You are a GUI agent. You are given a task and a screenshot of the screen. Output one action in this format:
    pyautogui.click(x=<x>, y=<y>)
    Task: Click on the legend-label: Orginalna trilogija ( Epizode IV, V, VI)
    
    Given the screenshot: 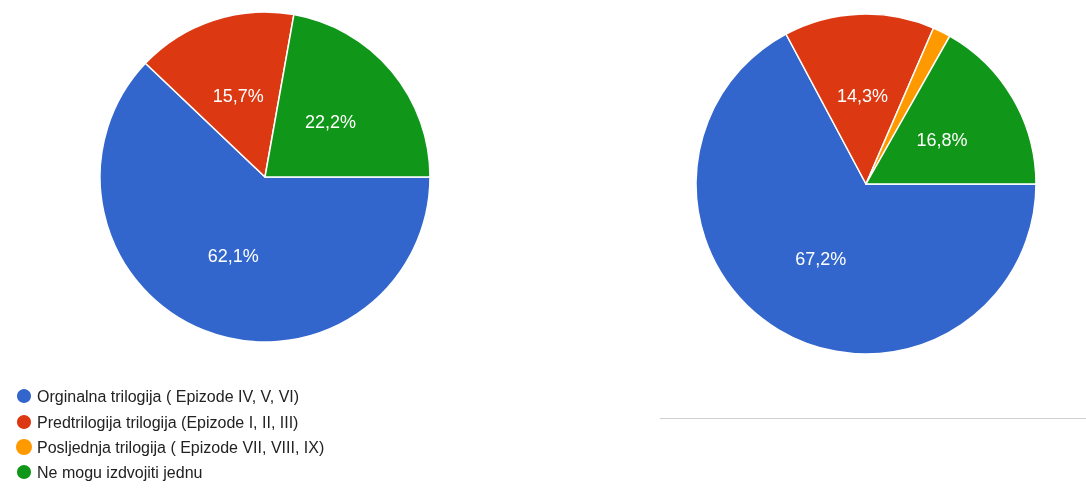 What is the action you would take?
    pyautogui.click(x=168, y=396)
    